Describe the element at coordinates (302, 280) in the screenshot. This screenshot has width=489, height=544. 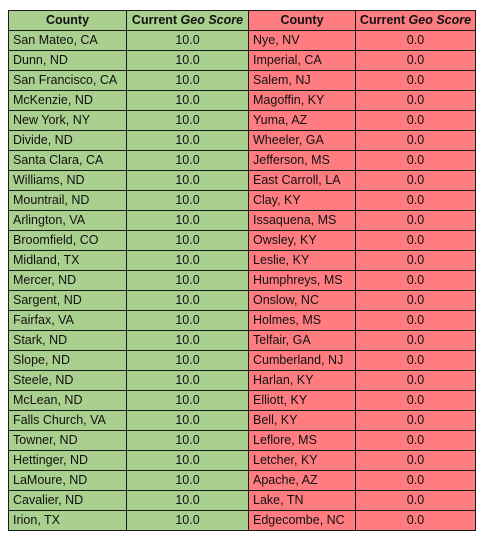
I see `right-county-cell: Humphreys, MS` at that location.